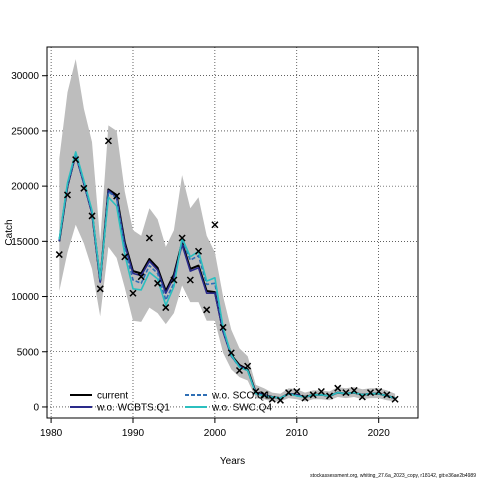 The height and width of the screenshot is (480, 480). Describe the element at coordinates (215, 433) in the screenshot. I see `x-tick-label: 2000` at that location.